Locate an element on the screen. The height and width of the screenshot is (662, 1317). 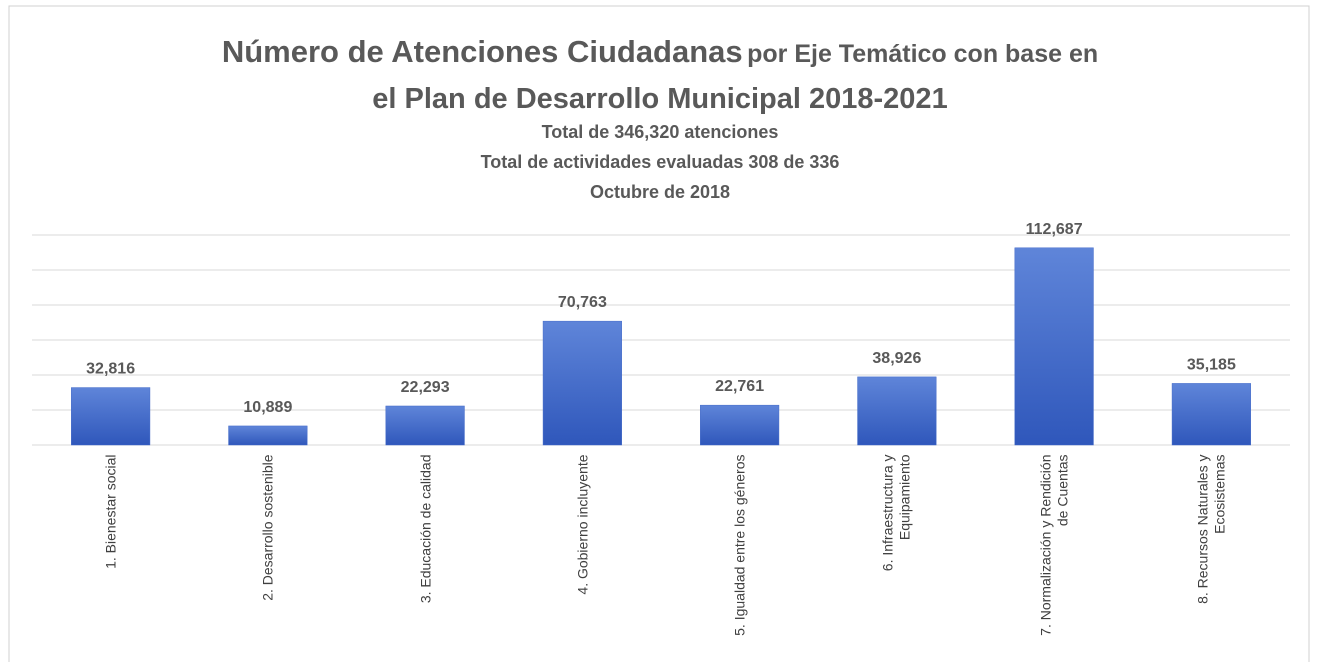
data-label: 22,761 is located at coordinates (739, 386).